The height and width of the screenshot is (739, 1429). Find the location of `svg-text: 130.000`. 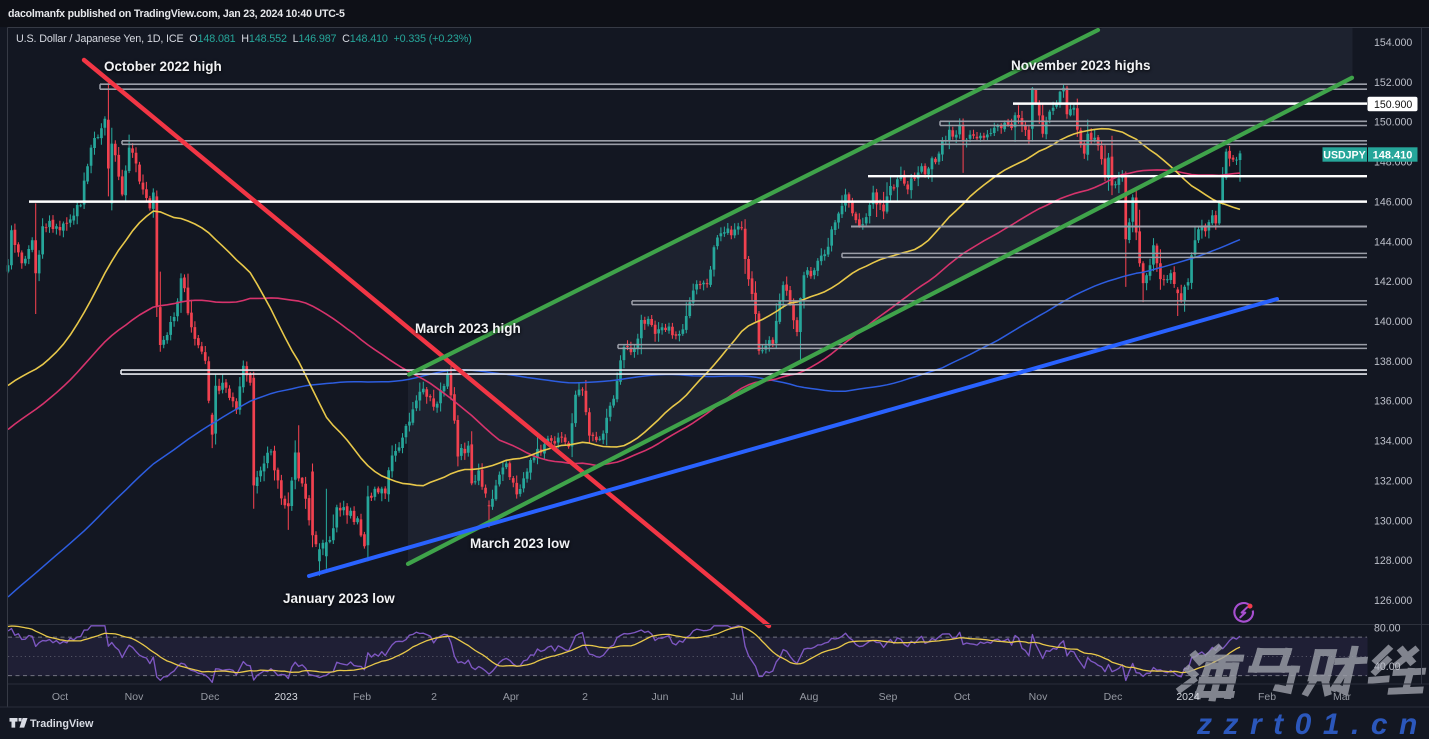

svg-text: 130.000 is located at coordinates (1393, 521).